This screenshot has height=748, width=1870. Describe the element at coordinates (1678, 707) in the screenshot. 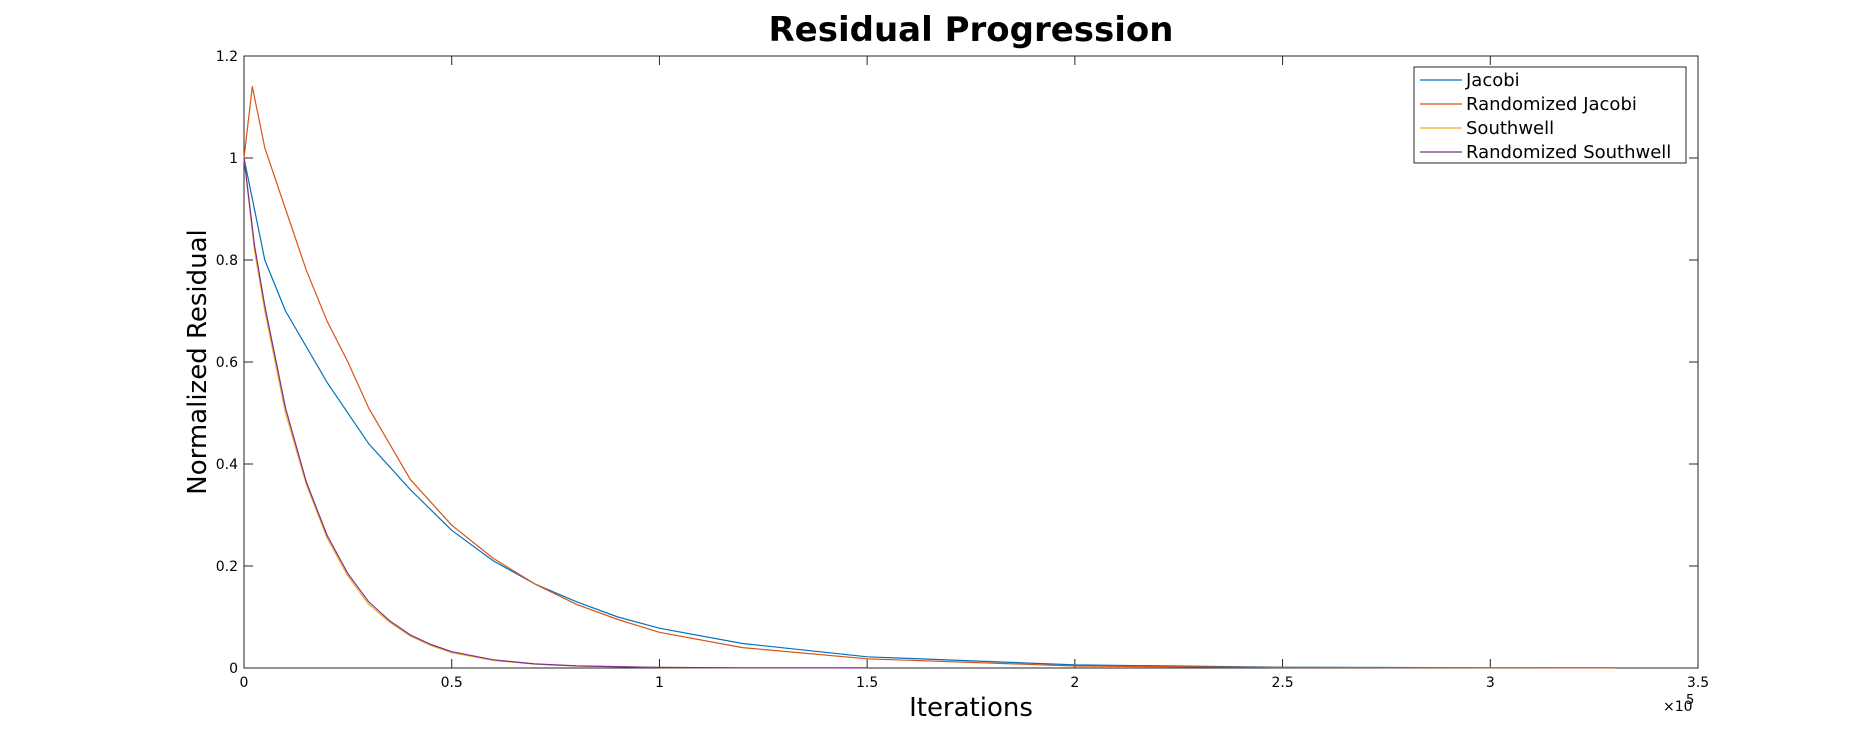

I see `x-exponent-base: ×10` at that location.